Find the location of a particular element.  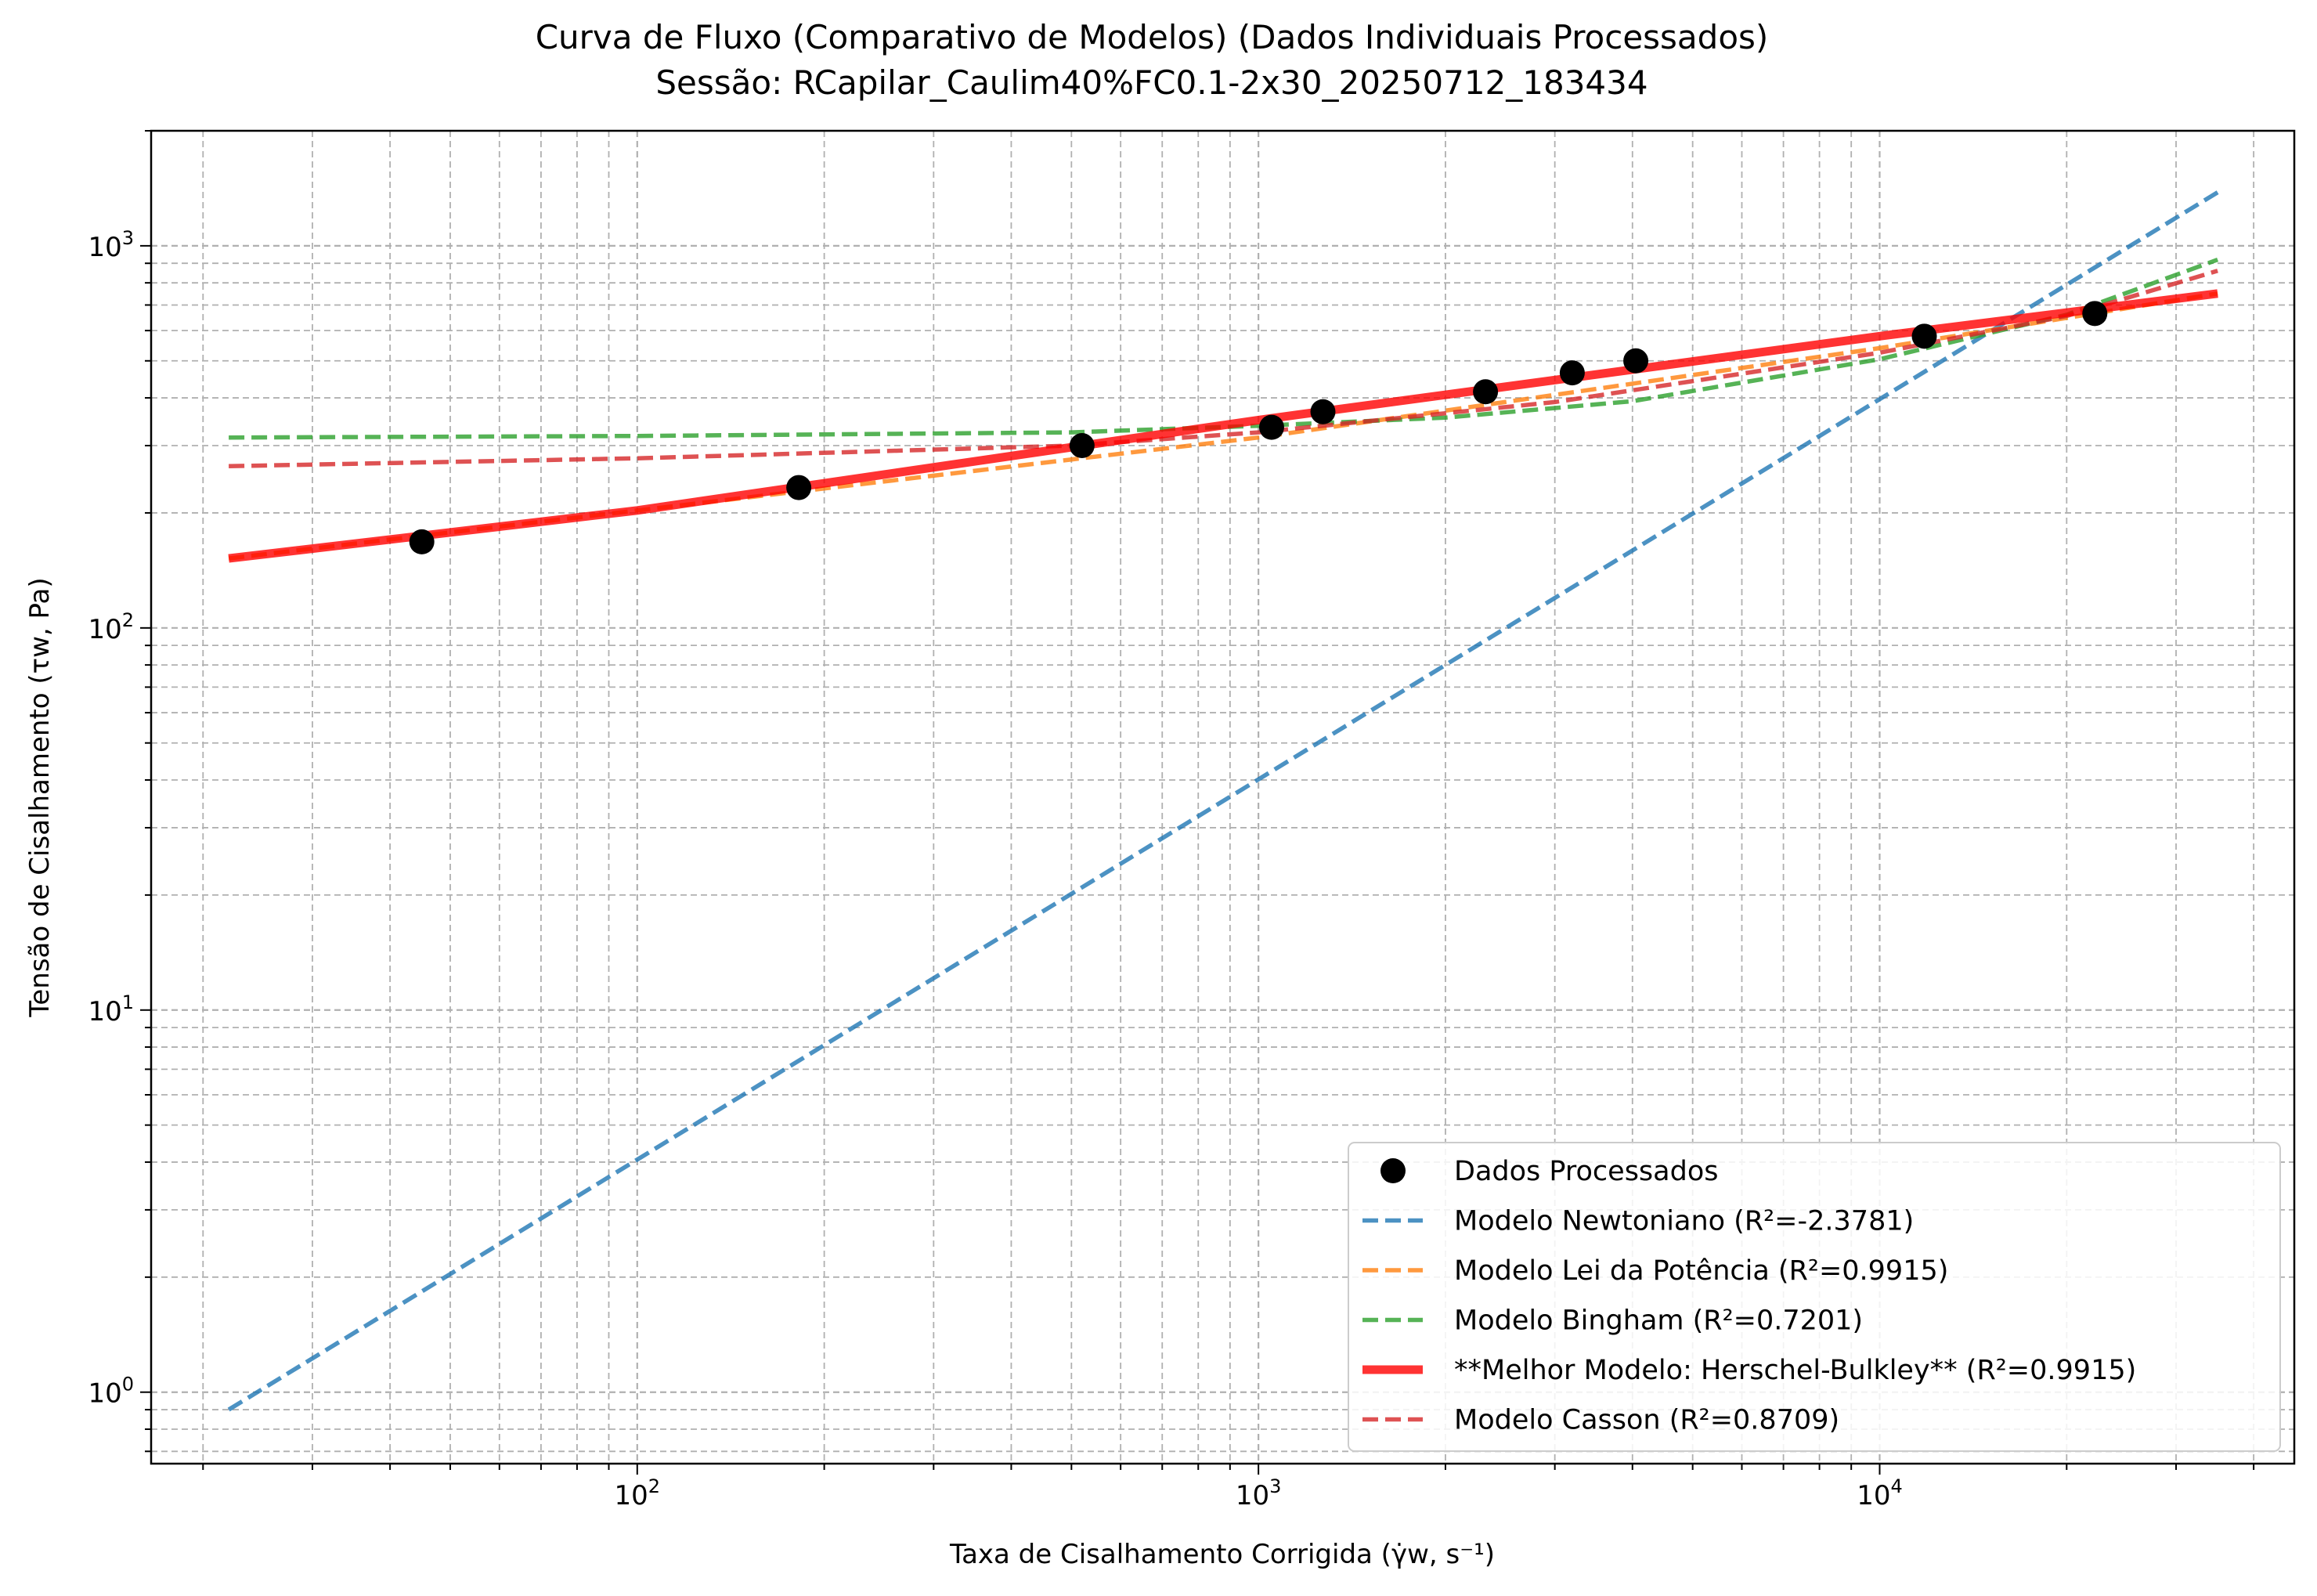

x-tick-label: 10³ is located at coordinates (1259, 1493).